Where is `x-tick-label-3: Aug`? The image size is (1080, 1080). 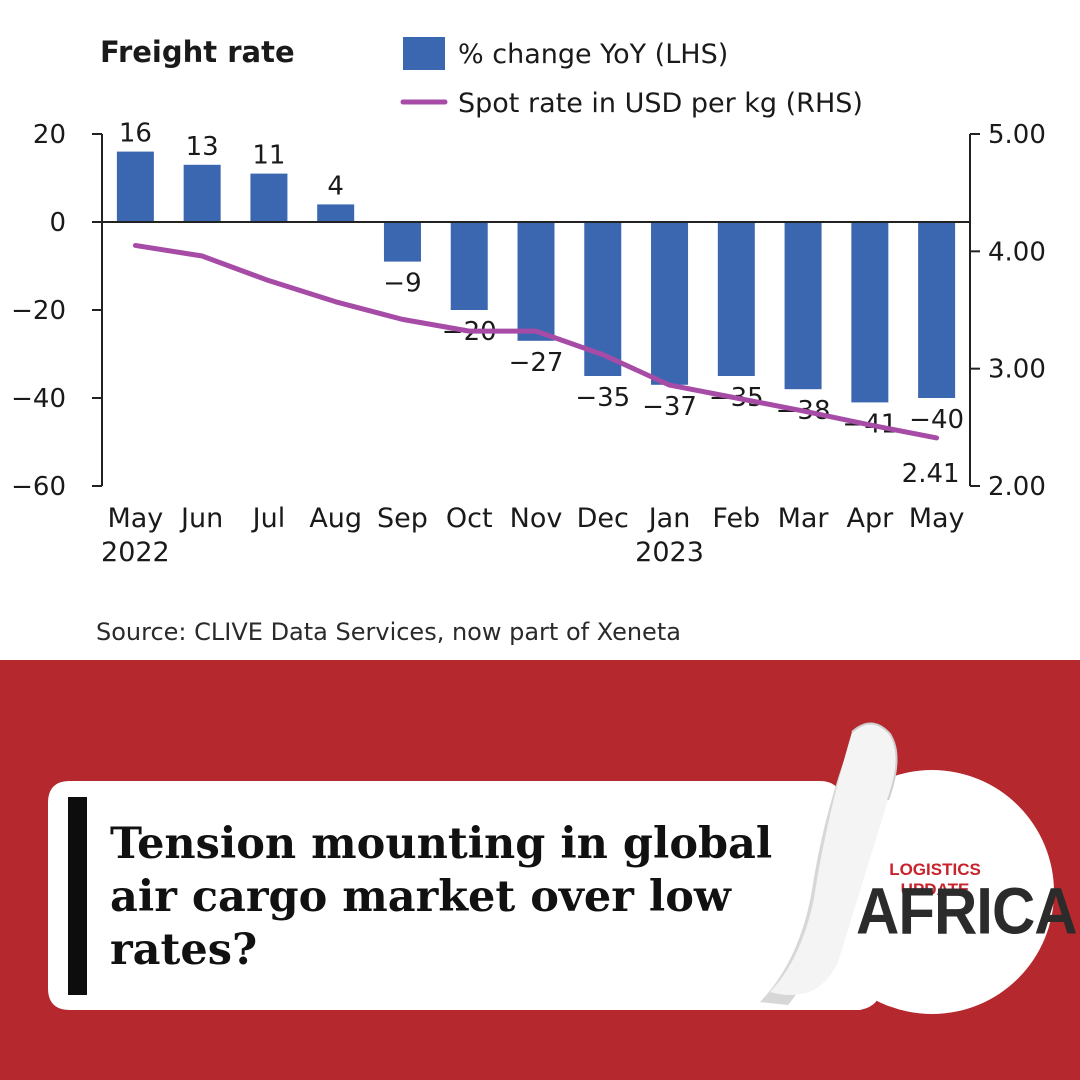 x-tick-label-3: Aug is located at coordinates (335, 518).